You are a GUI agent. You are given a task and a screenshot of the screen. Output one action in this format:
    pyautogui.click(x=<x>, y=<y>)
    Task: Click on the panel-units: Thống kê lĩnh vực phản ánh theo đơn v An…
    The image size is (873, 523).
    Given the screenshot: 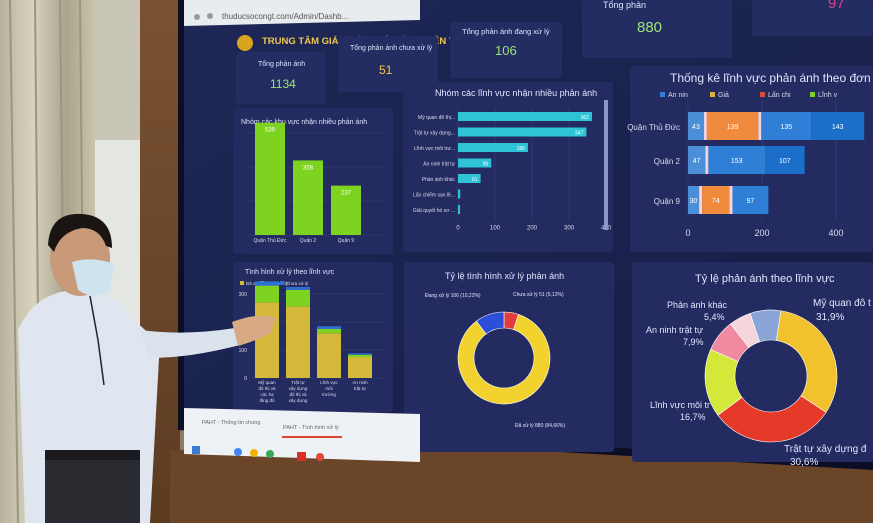 What is the action you would take?
    pyautogui.click(x=750, y=159)
    